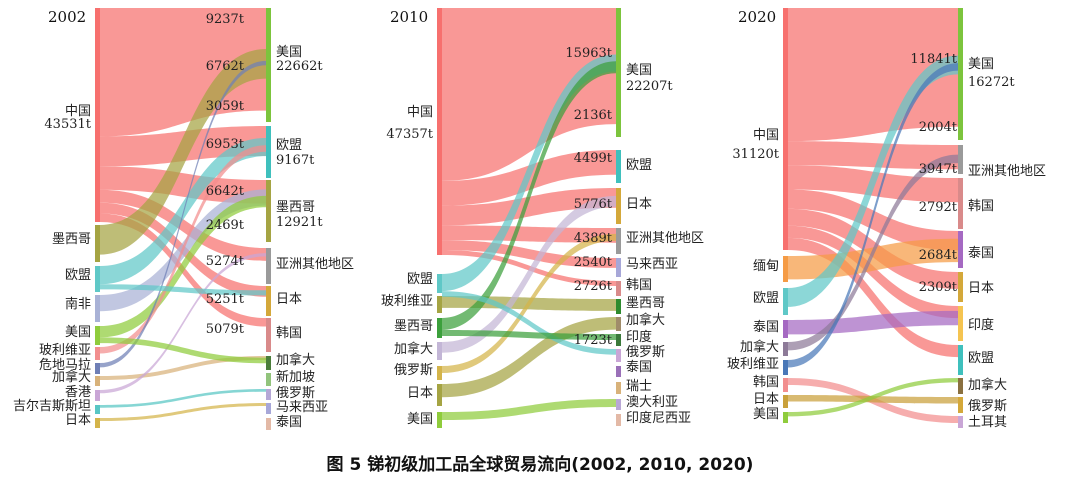  What do you see at coordinates (649, 86) in the screenshot?
I see `target-node-value: 22207t` at bounding box center [649, 86].